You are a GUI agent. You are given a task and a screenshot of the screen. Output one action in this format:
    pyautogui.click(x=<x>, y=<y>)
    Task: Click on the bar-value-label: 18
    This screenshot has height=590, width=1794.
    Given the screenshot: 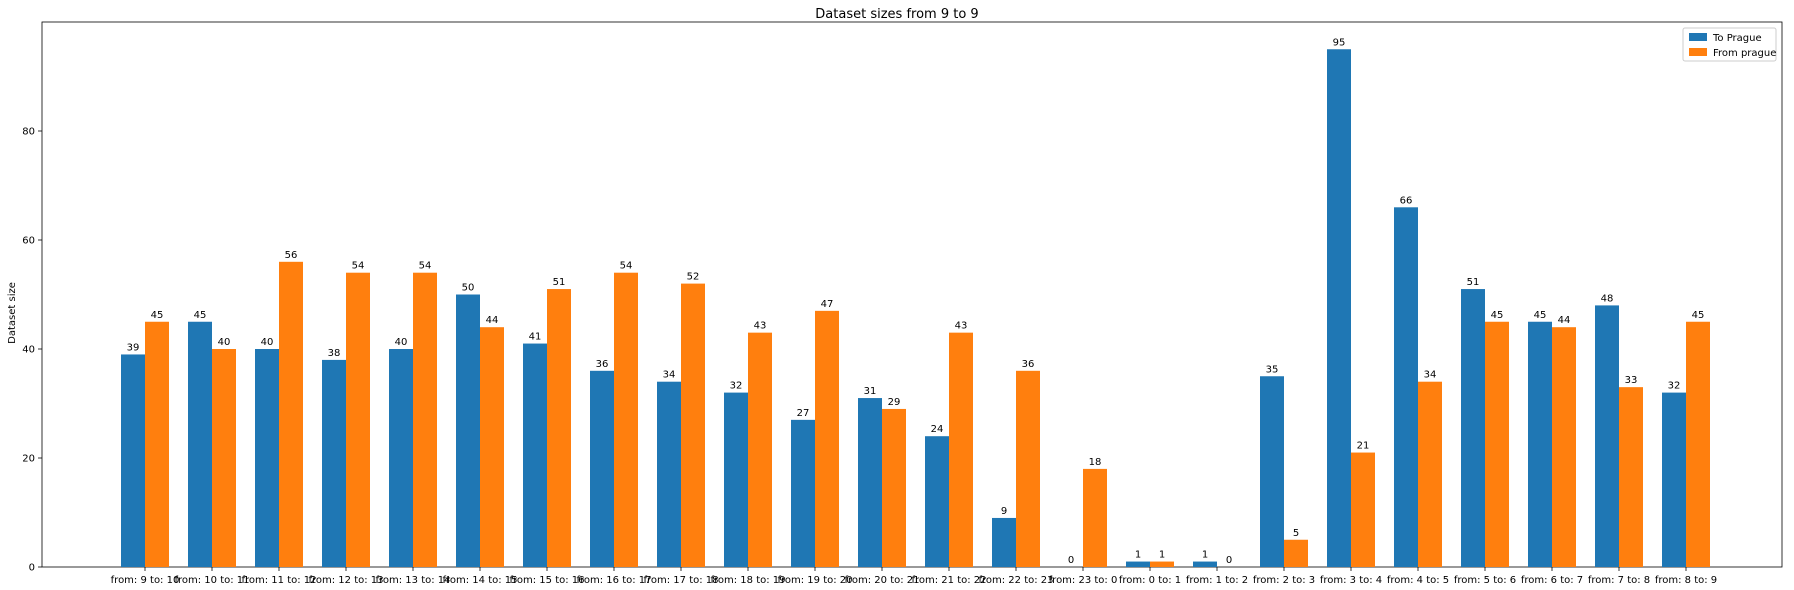 What is the action you would take?
    pyautogui.click(x=1095, y=462)
    